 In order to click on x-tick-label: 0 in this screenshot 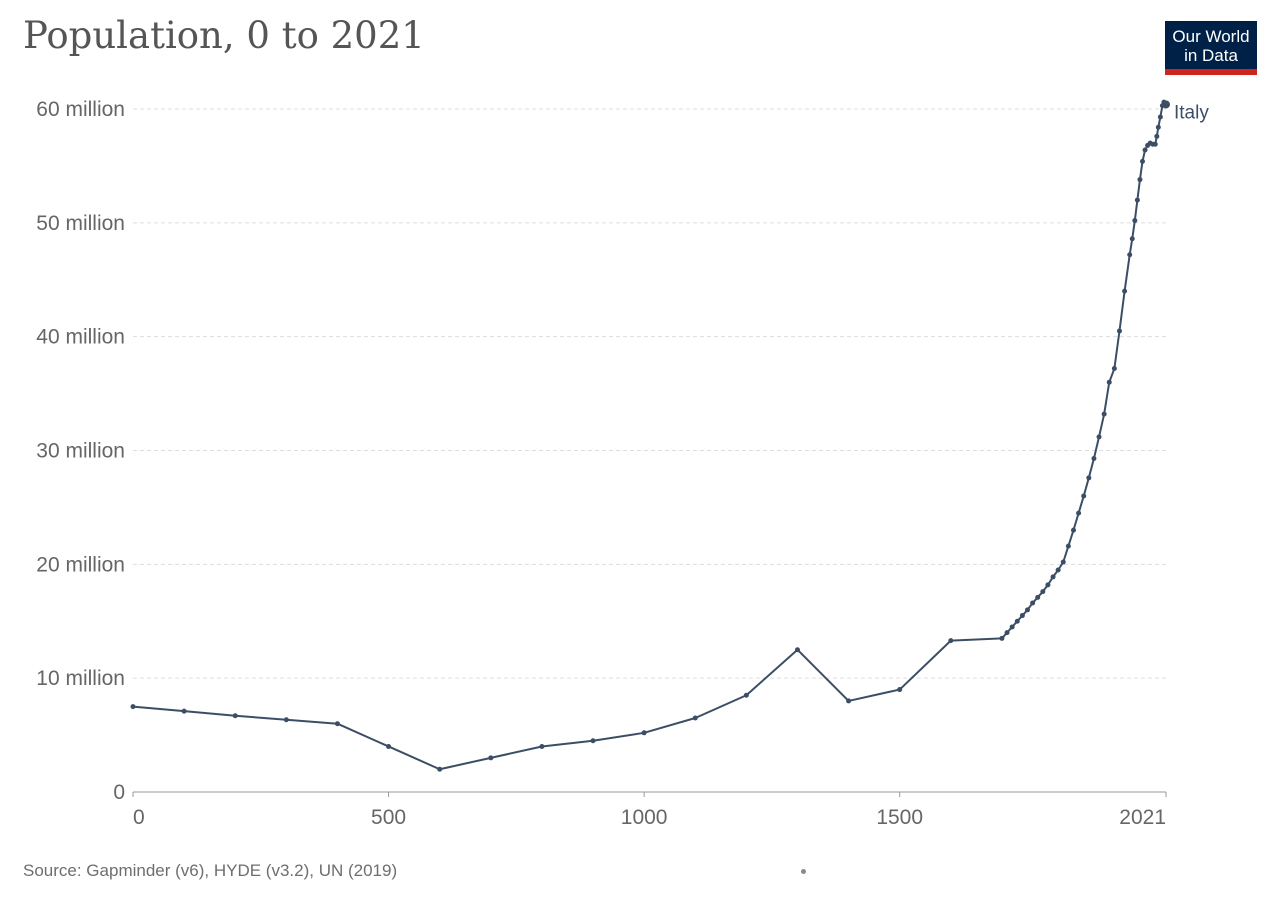, I will do `click(139, 817)`.